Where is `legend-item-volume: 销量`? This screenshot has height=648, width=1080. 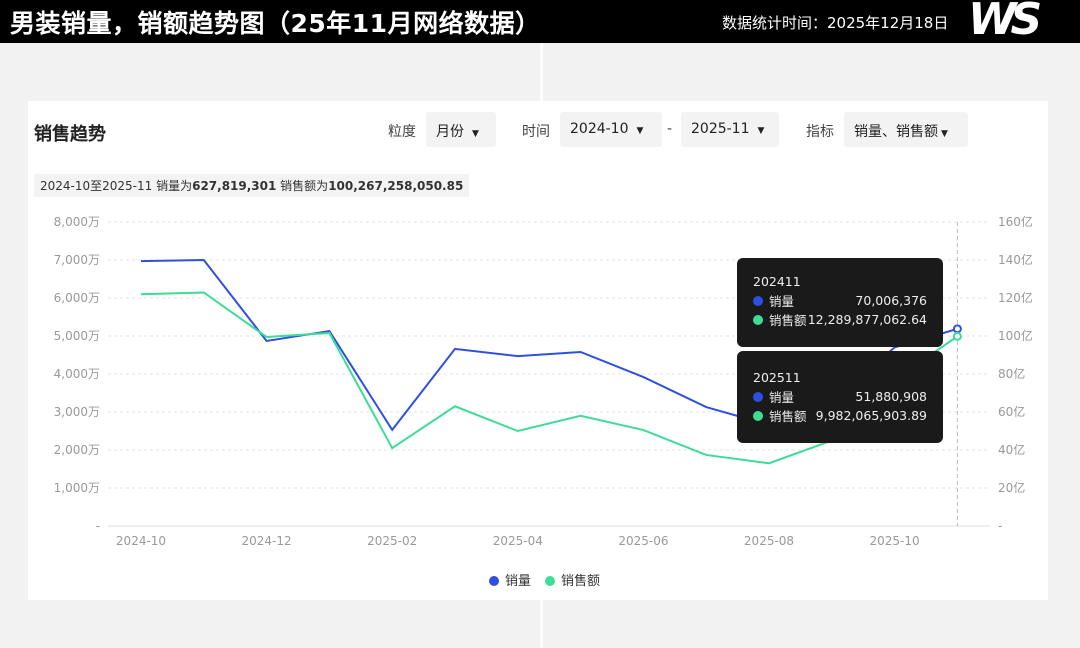 legend-item-volume: 销量 is located at coordinates (510, 579).